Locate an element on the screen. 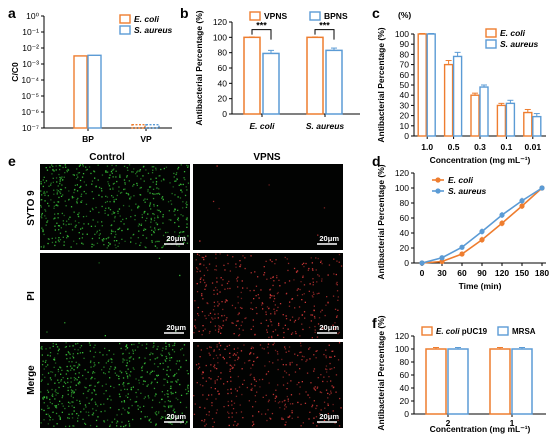 The image size is (557, 434). f-bar is located at coordinates (436, 381).